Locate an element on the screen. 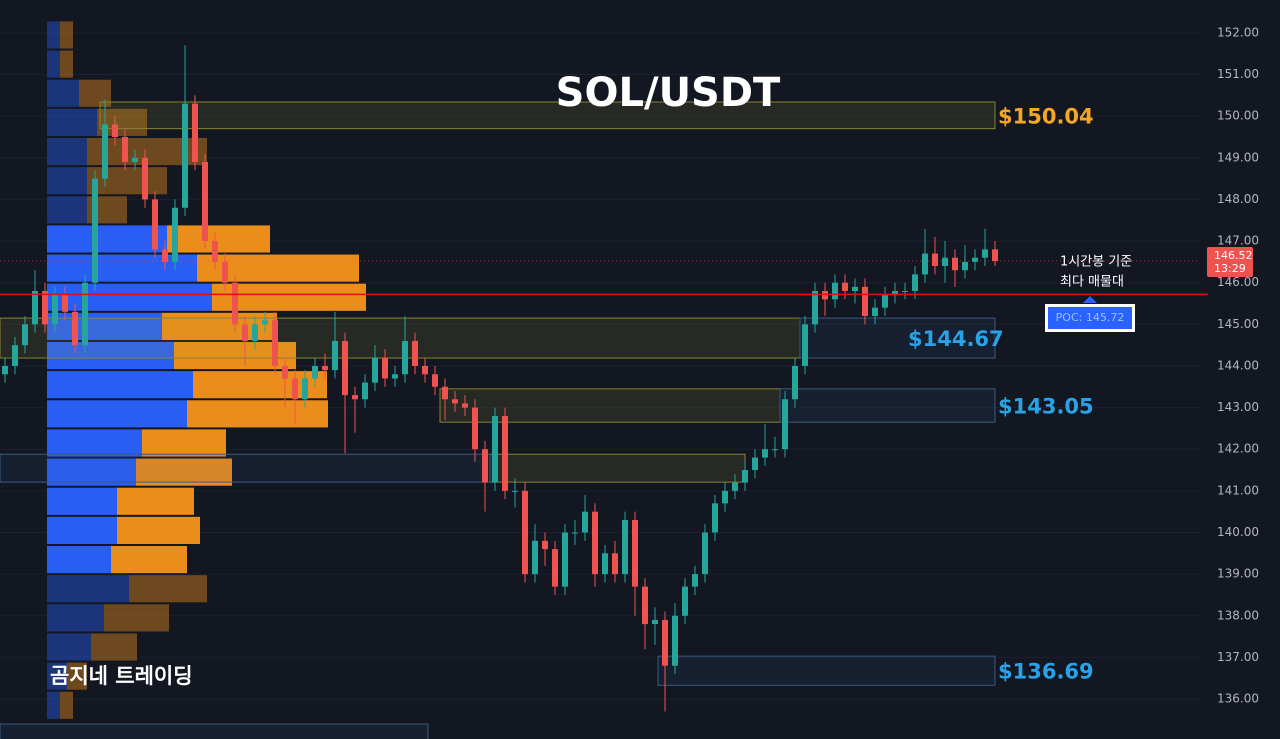 The width and height of the screenshot is (1280, 739). y-tick-label: 142.00 is located at coordinates (1238, 449).